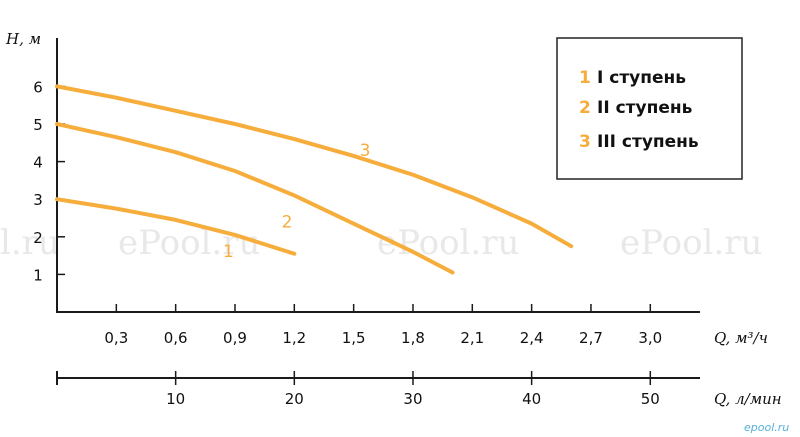  What do you see at coordinates (228, 252) in the screenshot?
I see `curve-label-1: 1` at bounding box center [228, 252].